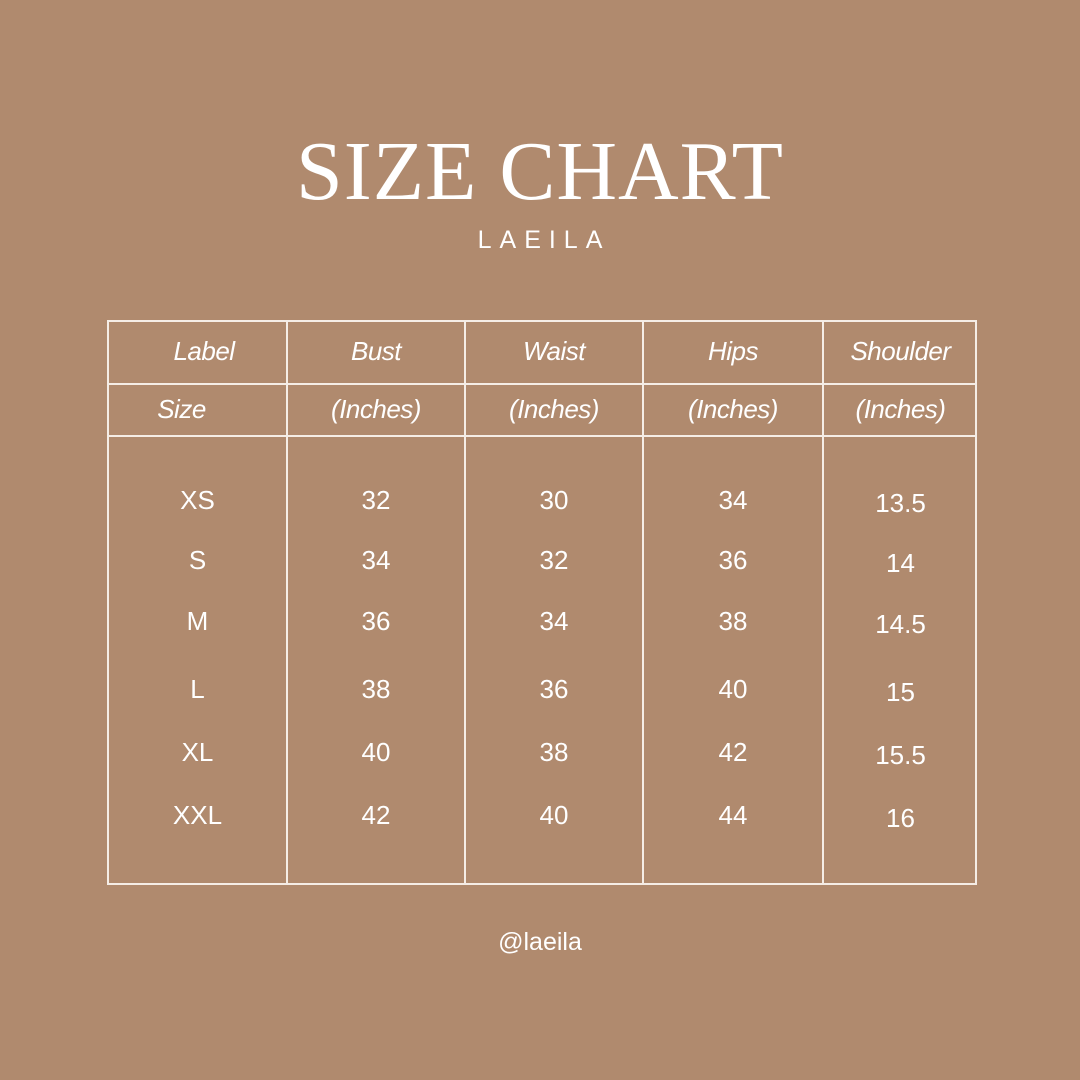 The image size is (1080, 1080). I want to click on column-unit-waist: (Inches), so click(554, 409).